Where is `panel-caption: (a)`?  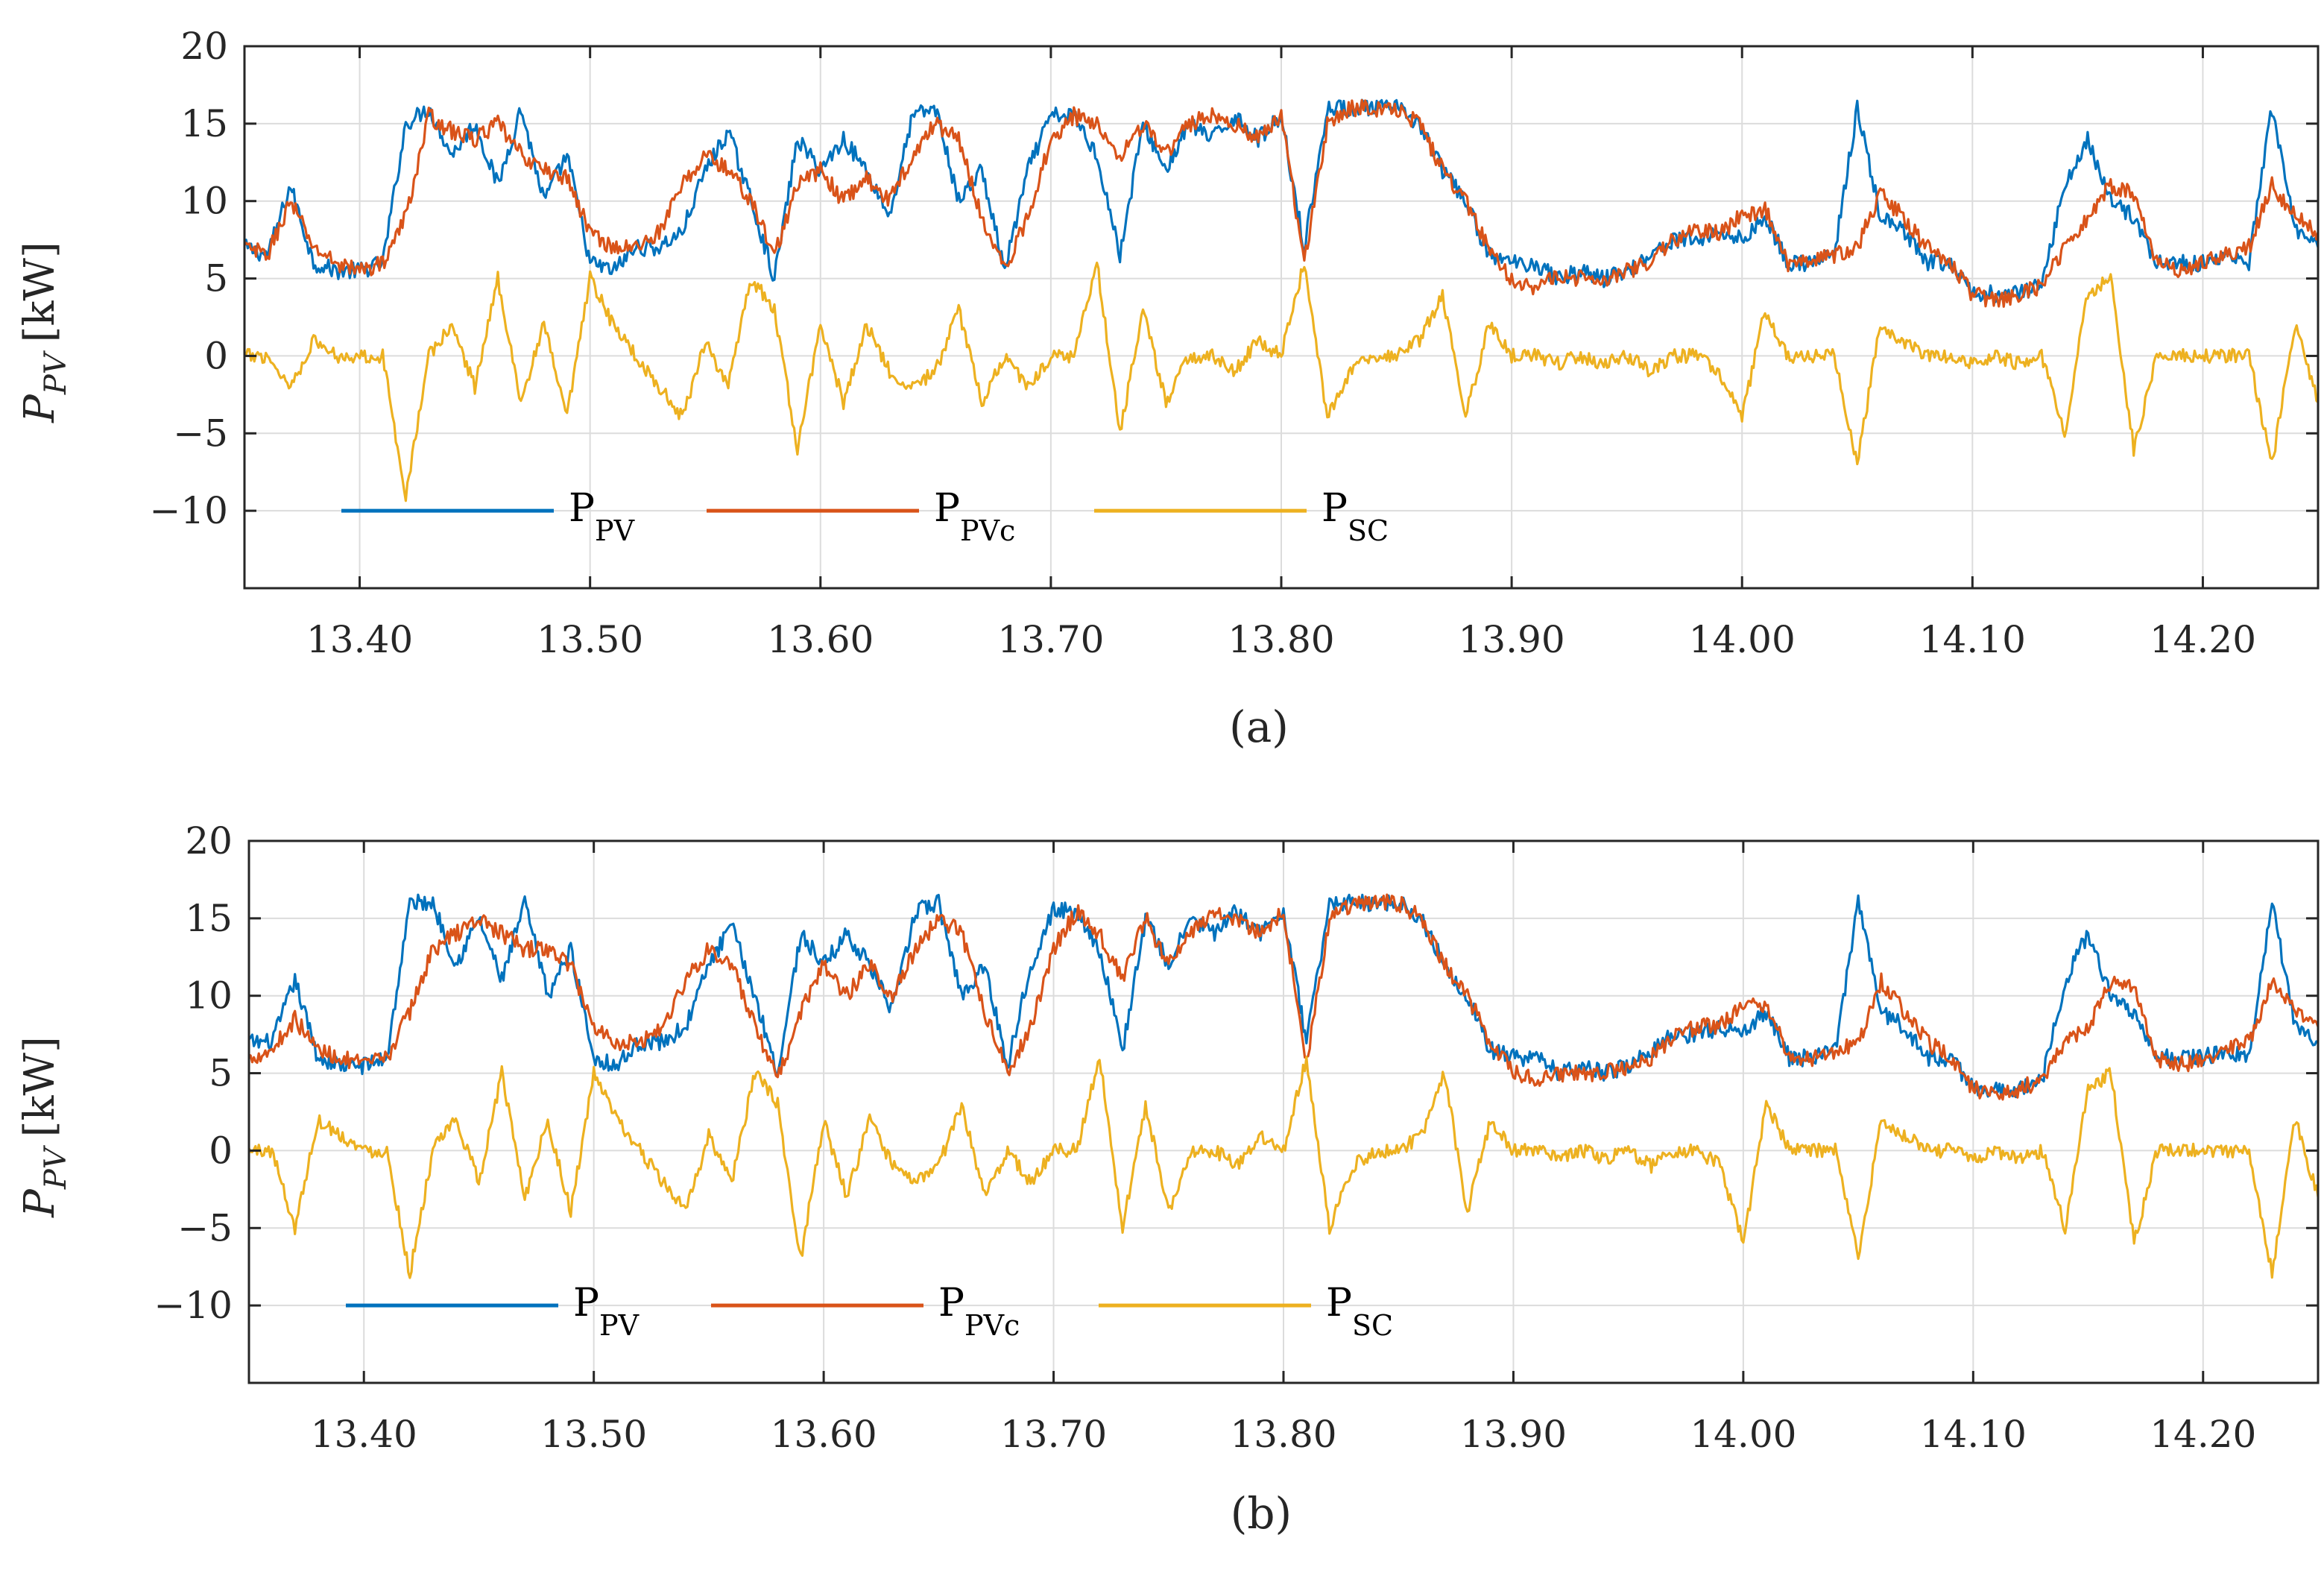 panel-caption: (a) is located at coordinates (1259, 727).